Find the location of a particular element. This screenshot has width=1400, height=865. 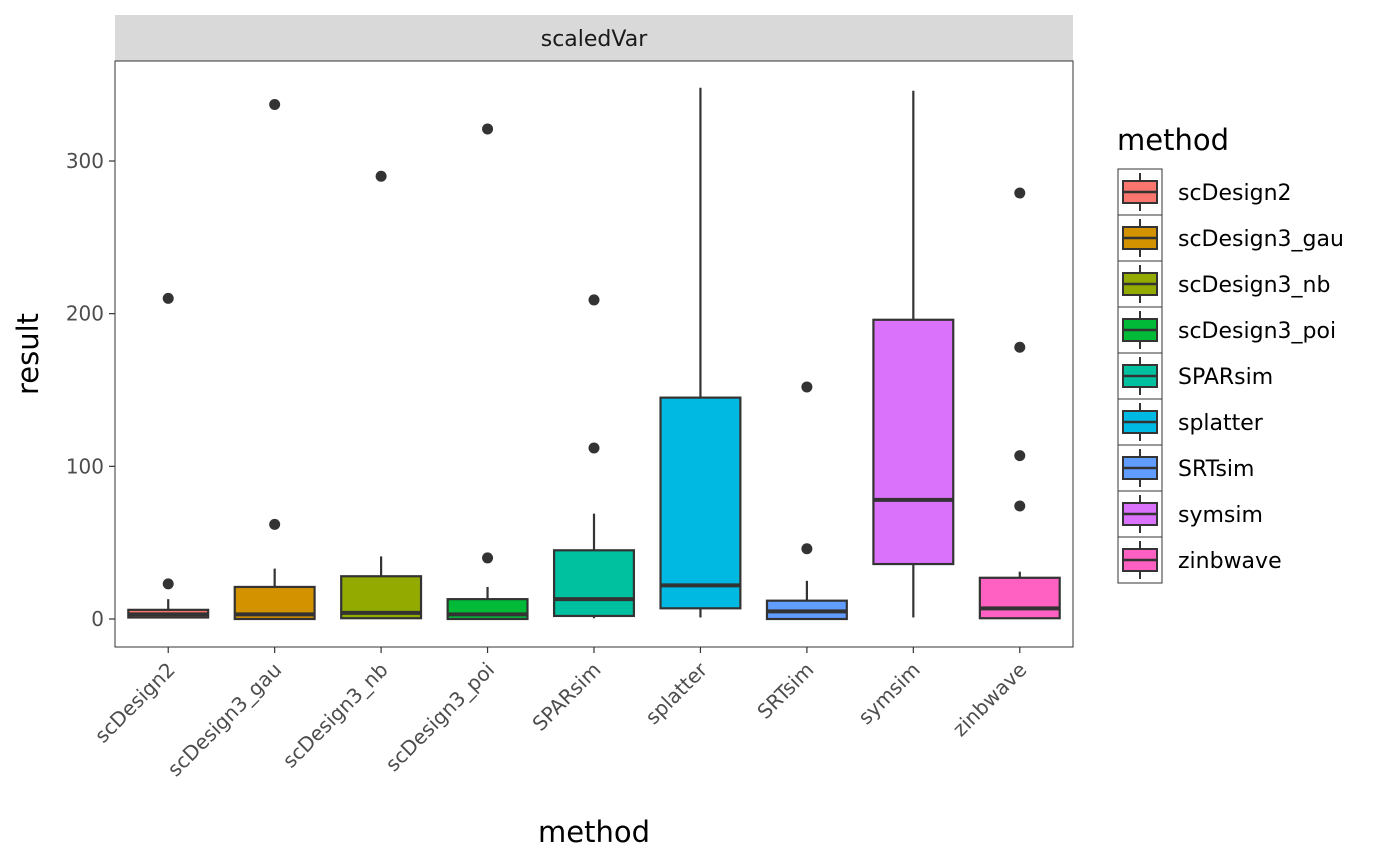

box-scDesign3_gau is located at coordinates (274, 360).